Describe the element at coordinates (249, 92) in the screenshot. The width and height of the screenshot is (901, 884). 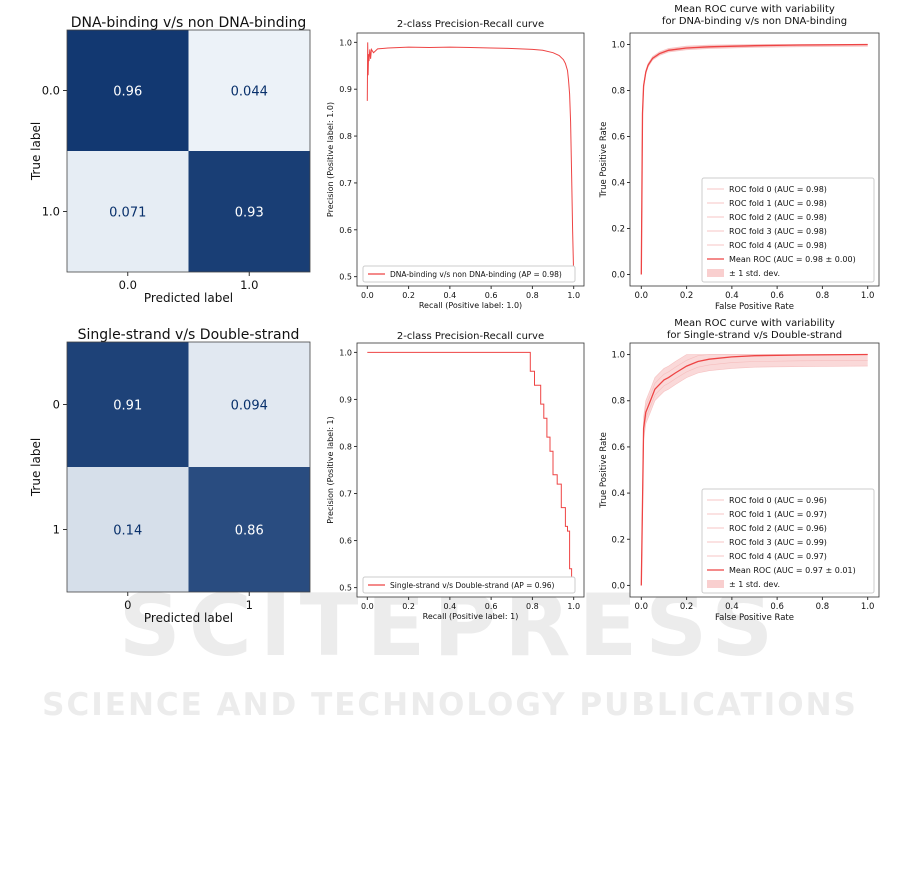
I see `cell-value-label: 0.044` at that location.